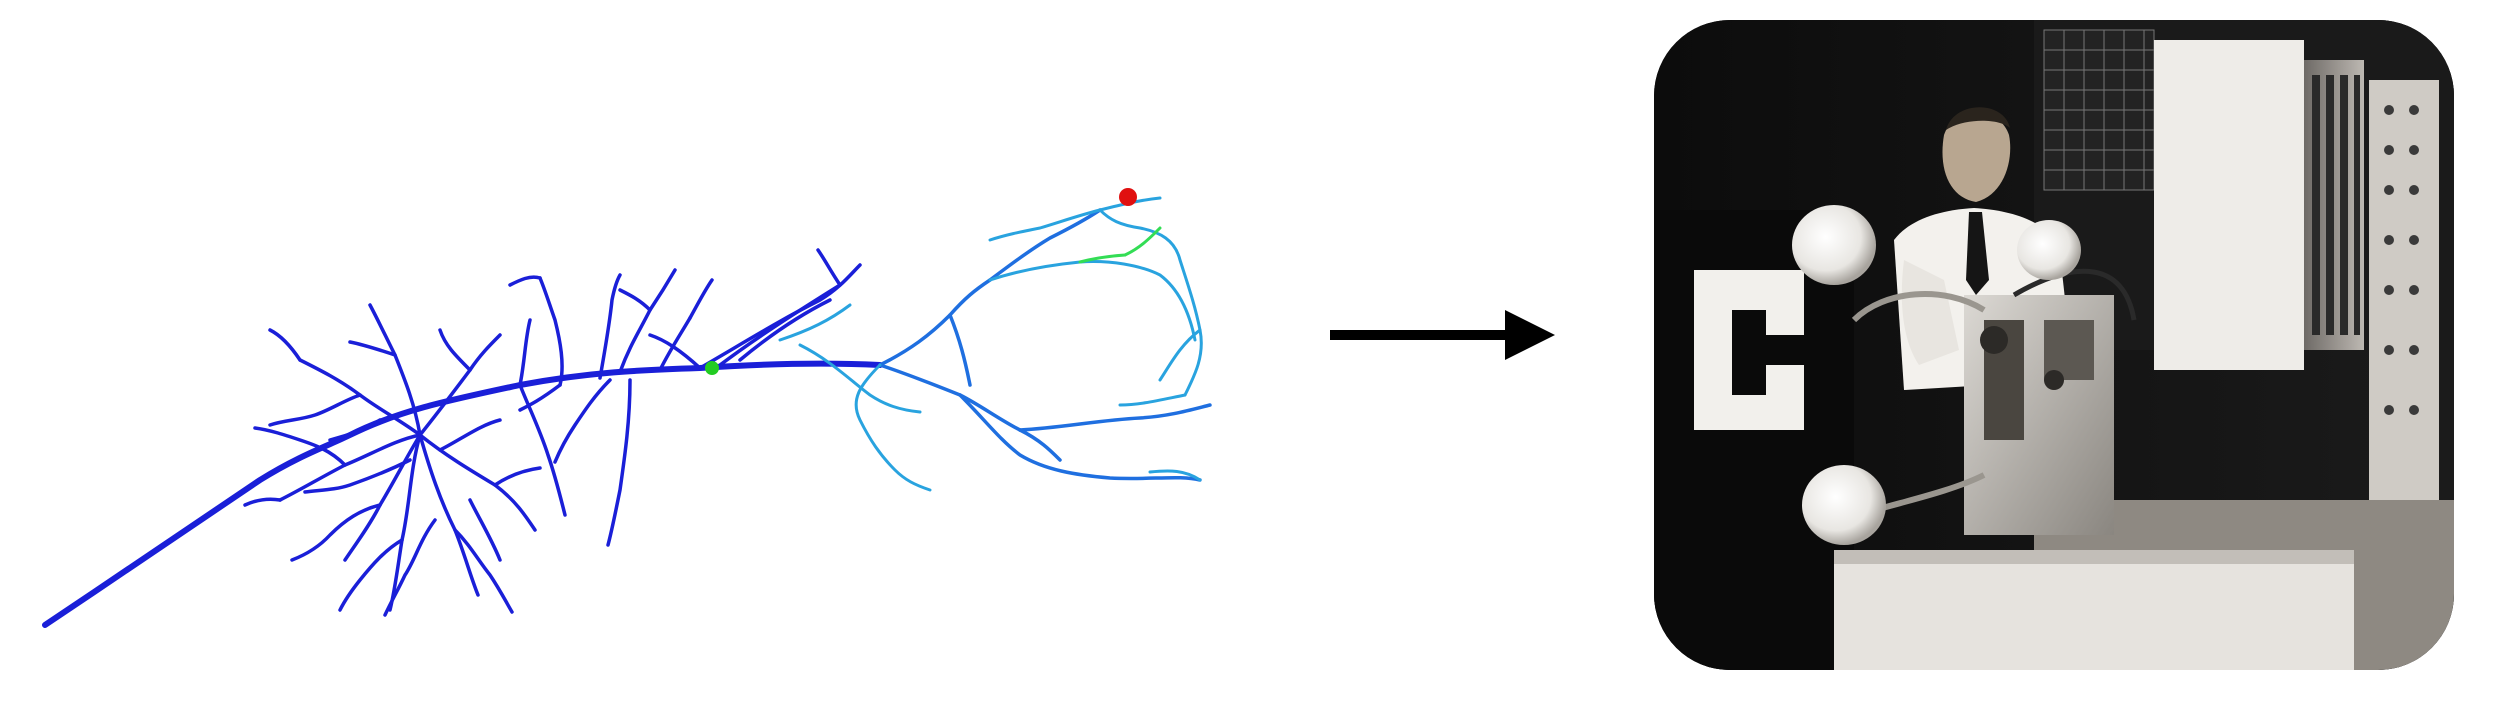 This screenshot has width=2517, height=702. Describe the element at coordinates (2099, 110) in the screenshot. I see `photo-grid-panel` at that location.